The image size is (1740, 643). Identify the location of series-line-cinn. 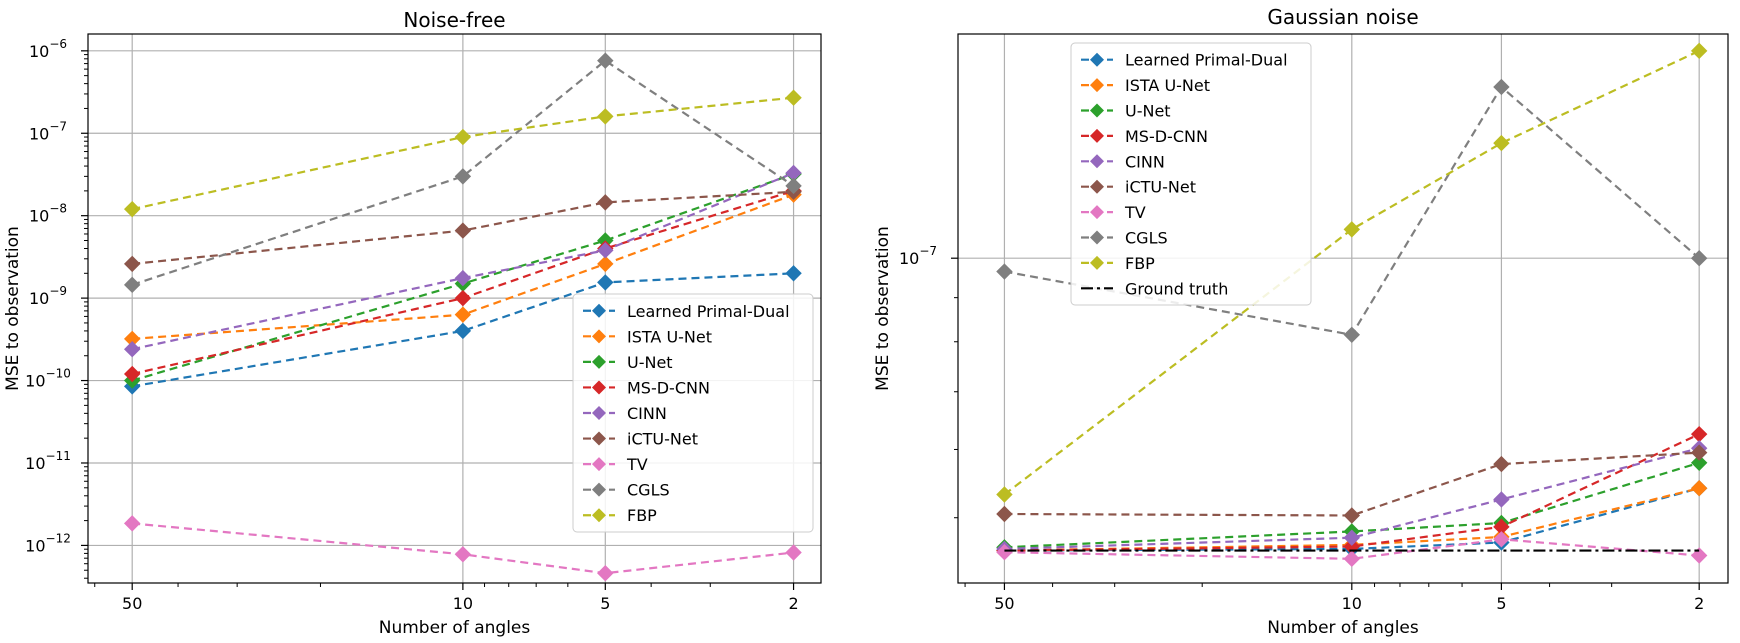
(1352, 499).